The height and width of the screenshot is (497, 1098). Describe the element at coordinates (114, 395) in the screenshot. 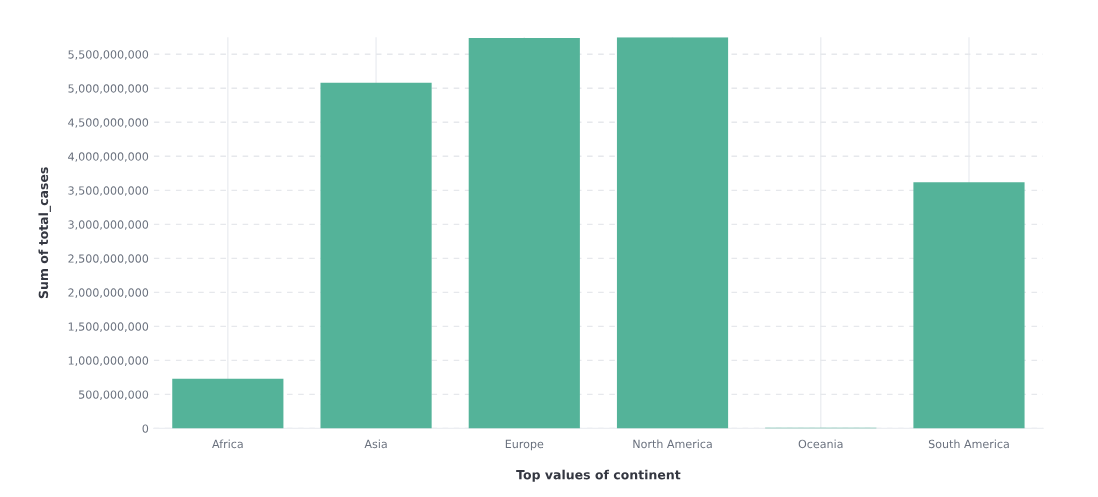

I see `y-tick-label: 500,000,000` at that location.